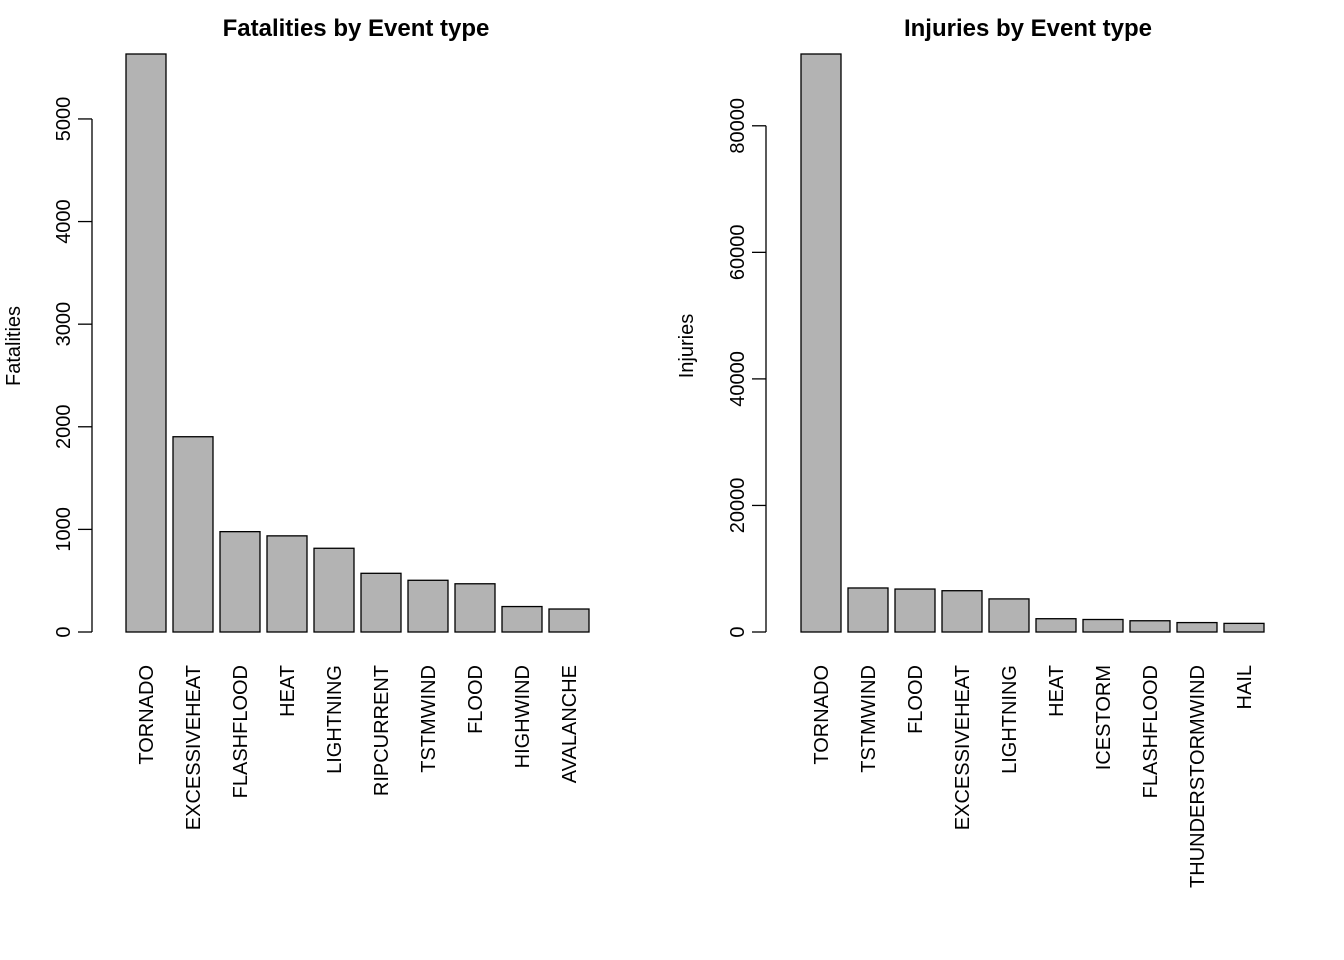  Describe the element at coordinates (64, 324) in the screenshot. I see `y-tick-label: 3000` at that location.